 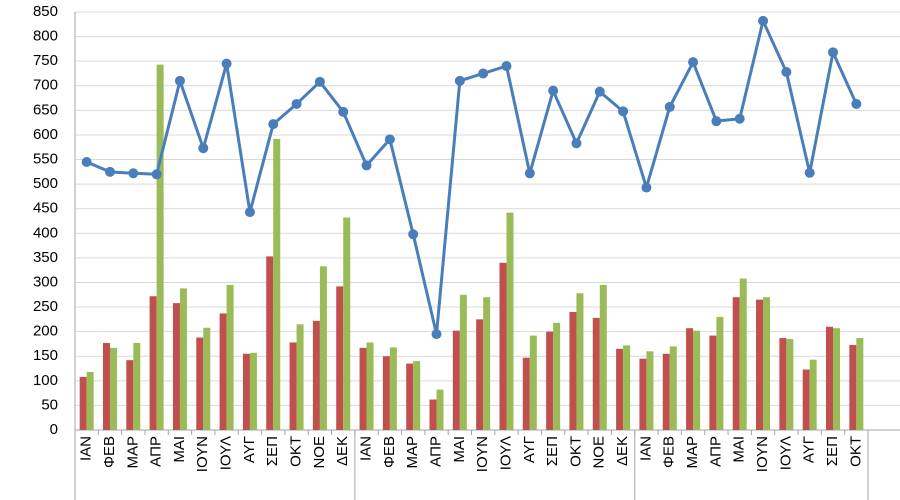 I want to click on y-tick-label: 200, so click(x=45, y=331).